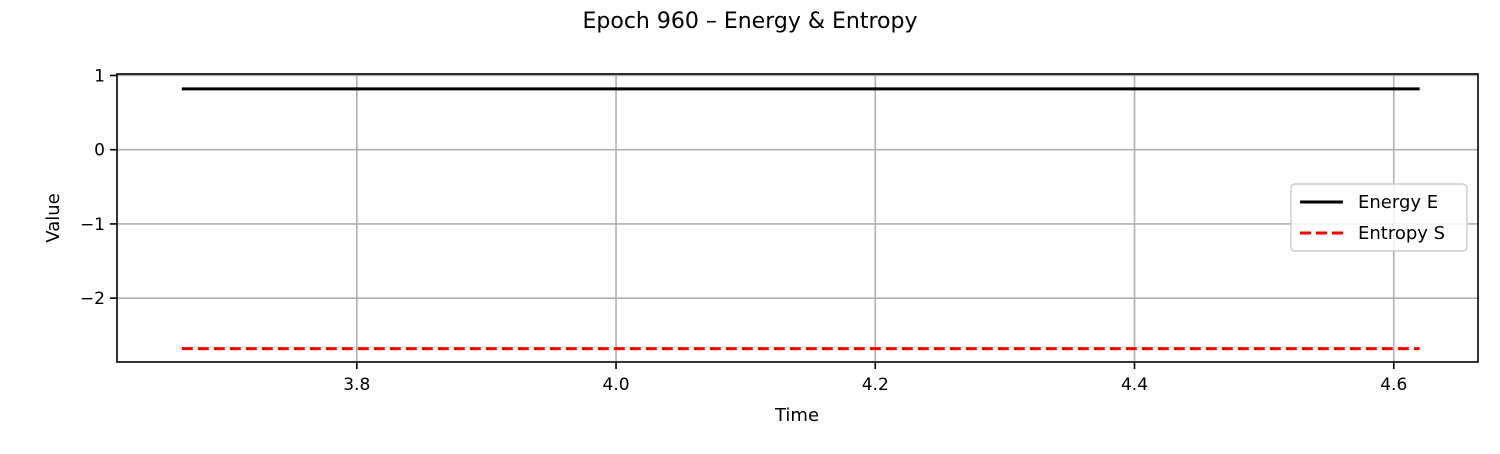 The image size is (1500, 454). Describe the element at coordinates (1393, 385) in the screenshot. I see `x-tick-label: 4.6` at that location.